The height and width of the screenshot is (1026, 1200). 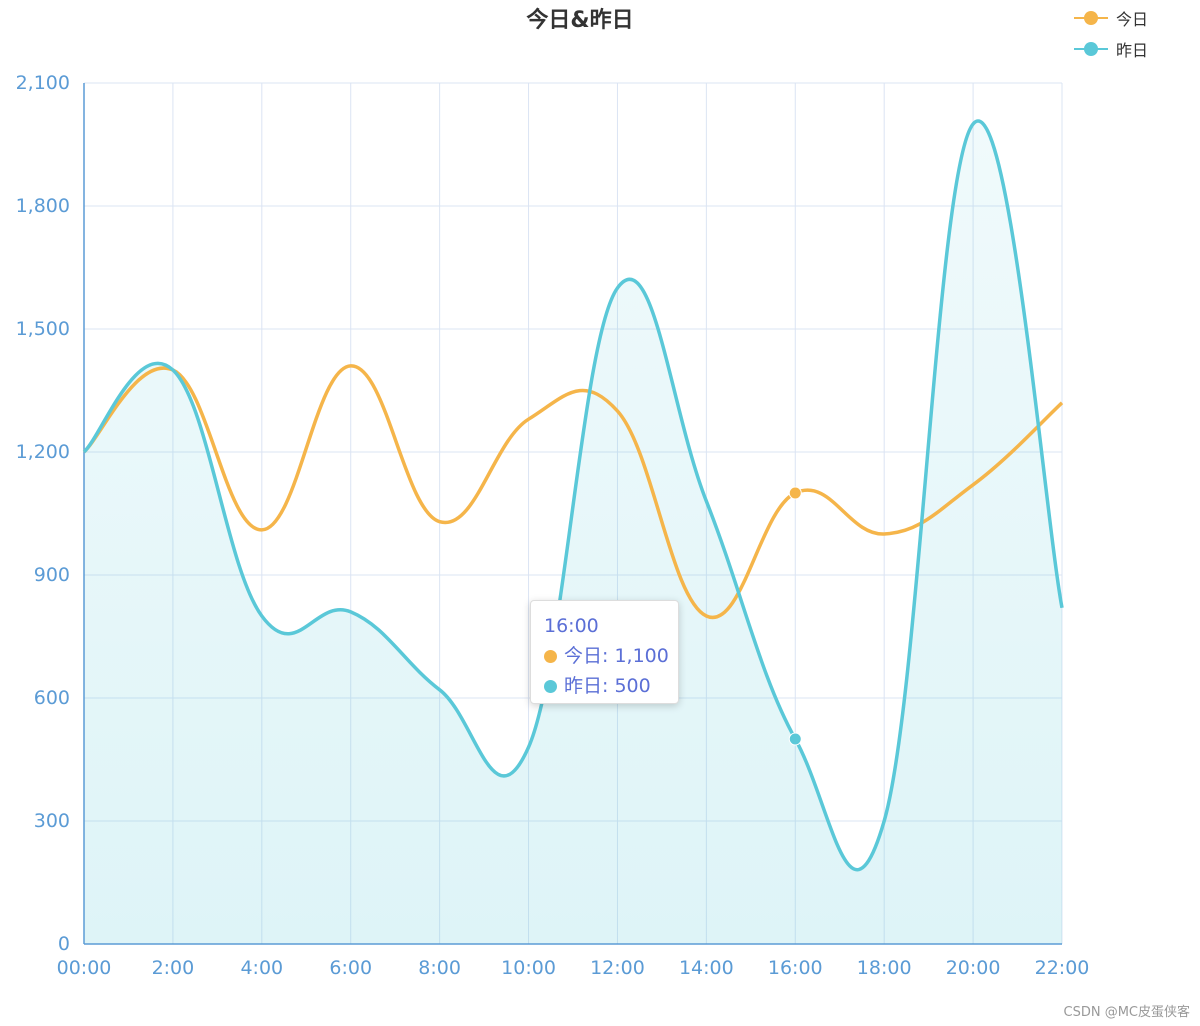 What do you see at coordinates (84, 968) in the screenshot?
I see `x-tick-label: 00:00` at bounding box center [84, 968].